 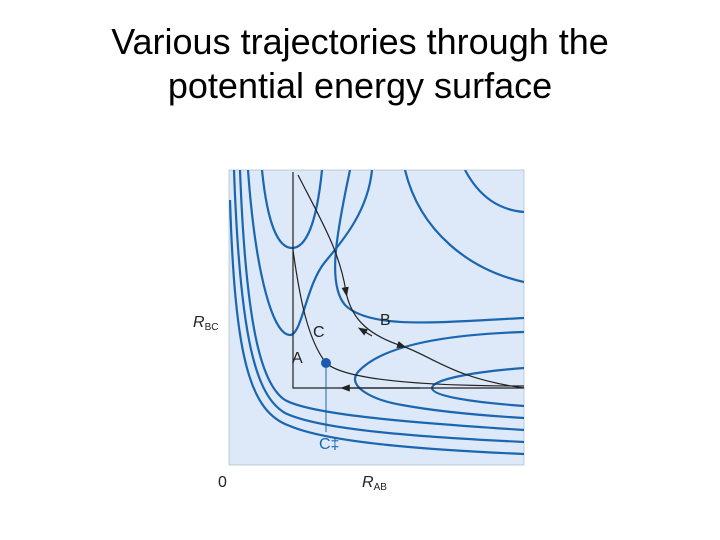 I want to click on origin-label: 0, so click(x=222, y=482).